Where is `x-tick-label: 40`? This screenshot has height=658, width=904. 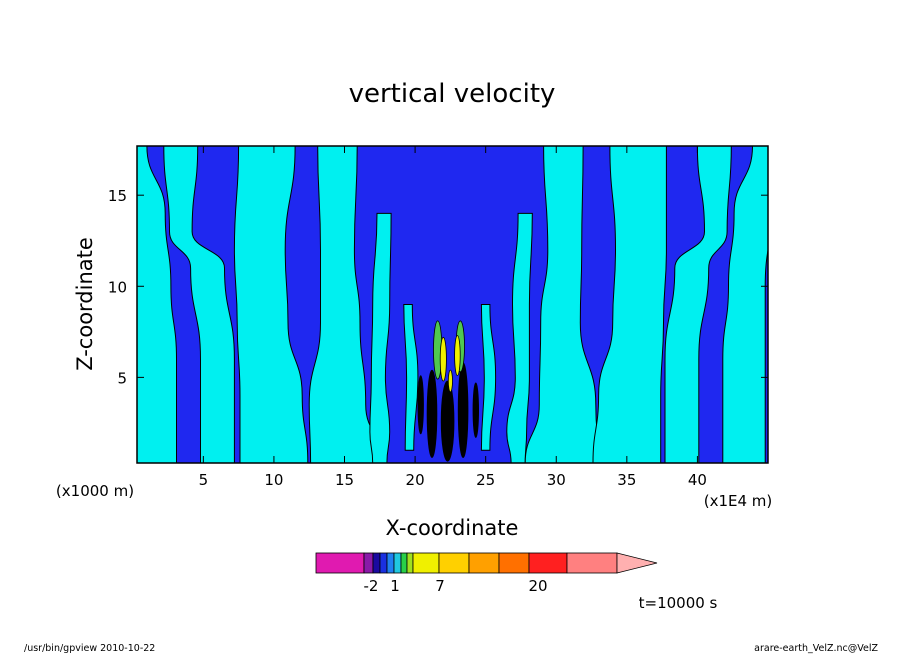 x-tick-label: 40 is located at coordinates (697, 480).